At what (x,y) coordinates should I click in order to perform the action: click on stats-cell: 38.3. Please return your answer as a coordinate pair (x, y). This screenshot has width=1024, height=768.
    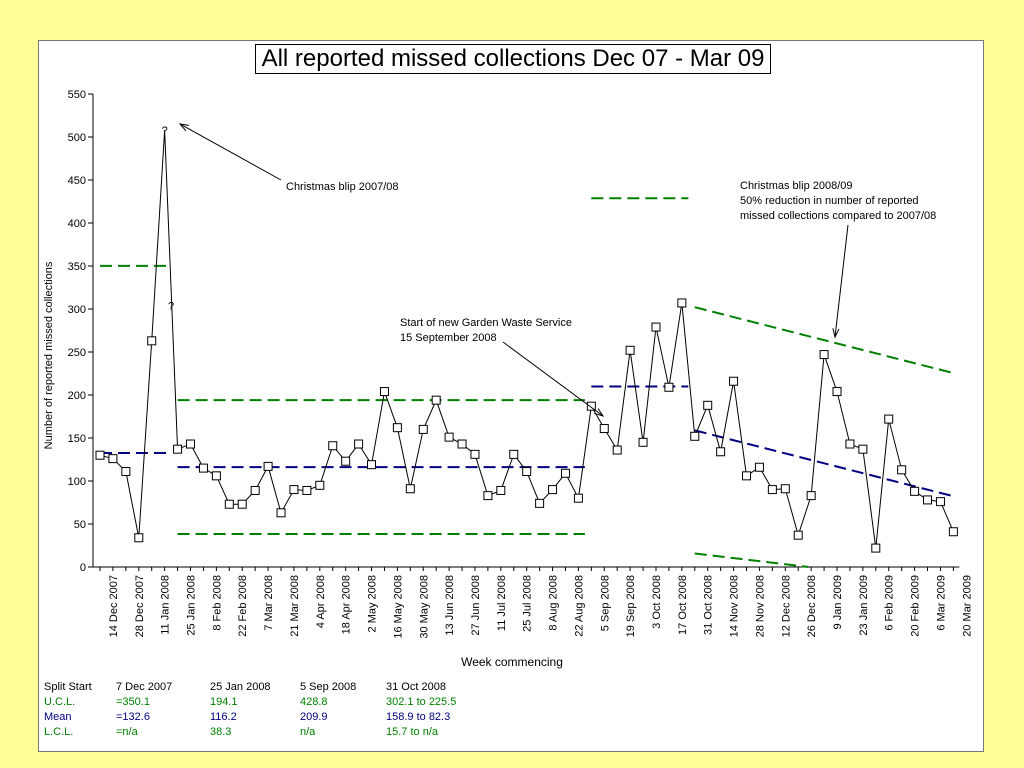
    Looking at the image, I should click on (221, 732).